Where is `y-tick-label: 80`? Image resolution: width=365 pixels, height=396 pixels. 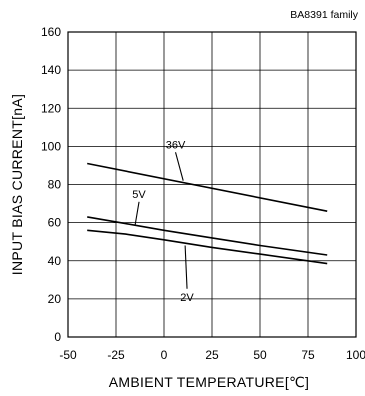 y-tick-label: 80 is located at coordinates (55, 185).